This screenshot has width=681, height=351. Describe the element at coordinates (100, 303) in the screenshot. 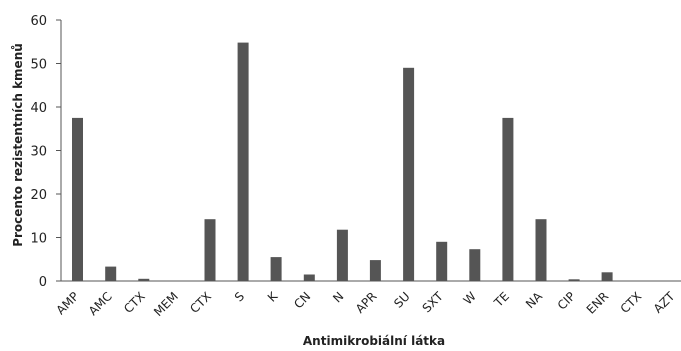

I see `x-tick-label: AMC` at that location.